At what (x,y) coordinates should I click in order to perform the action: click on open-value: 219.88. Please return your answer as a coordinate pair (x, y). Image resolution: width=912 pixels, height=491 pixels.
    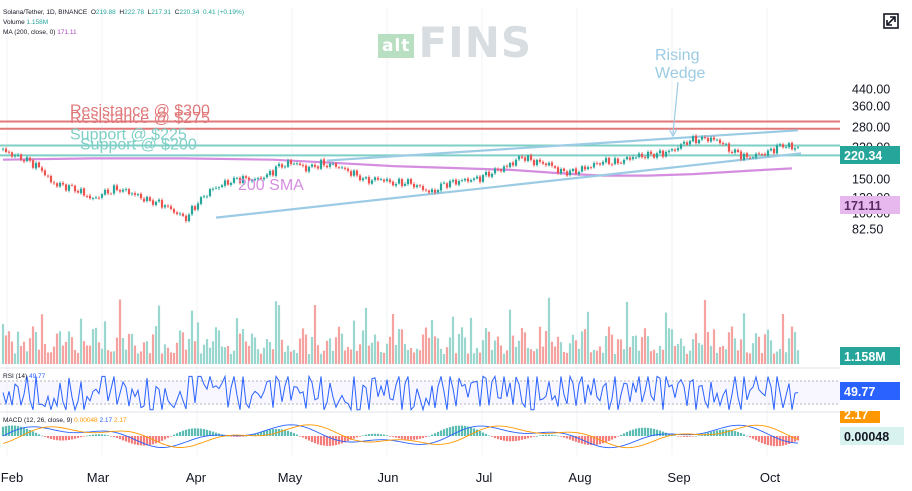
    Looking at the image, I should click on (105, 12).